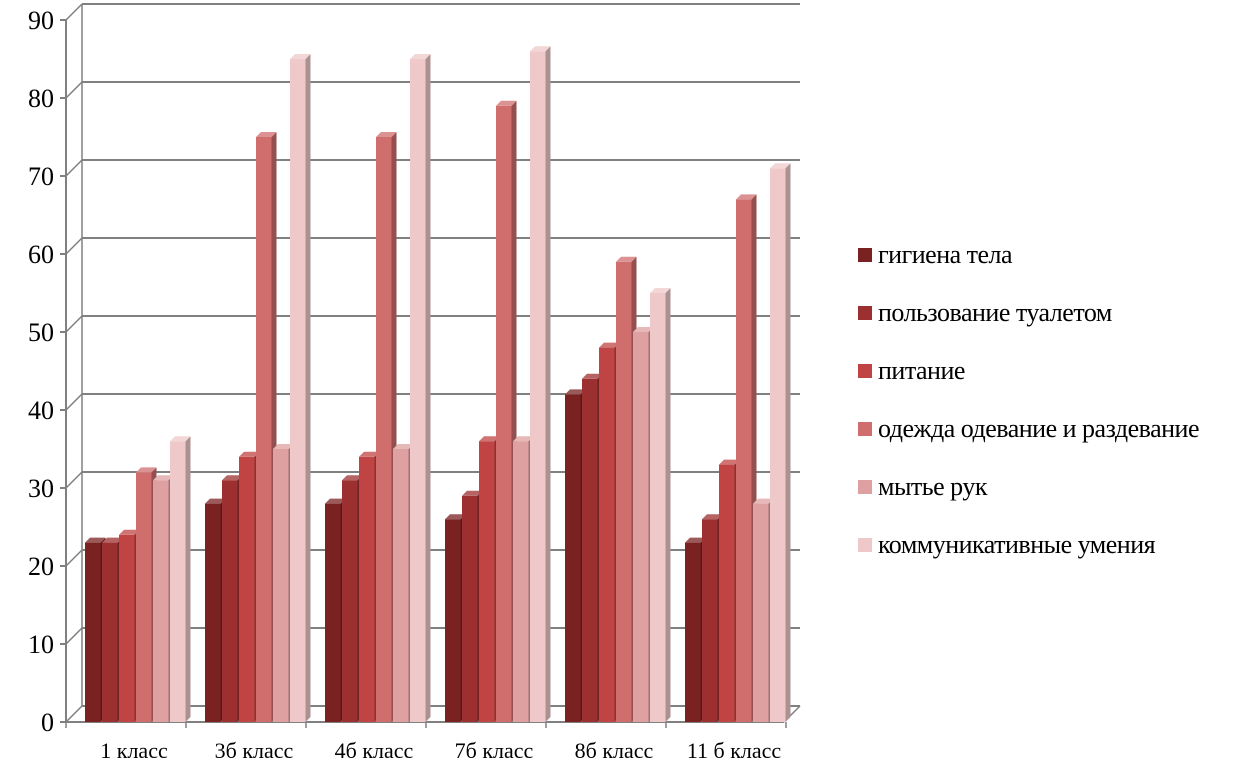 The height and width of the screenshot is (772, 1246). Describe the element at coordinates (1017, 544) in the screenshot. I see `legend-label: коммуникативные умения` at that location.